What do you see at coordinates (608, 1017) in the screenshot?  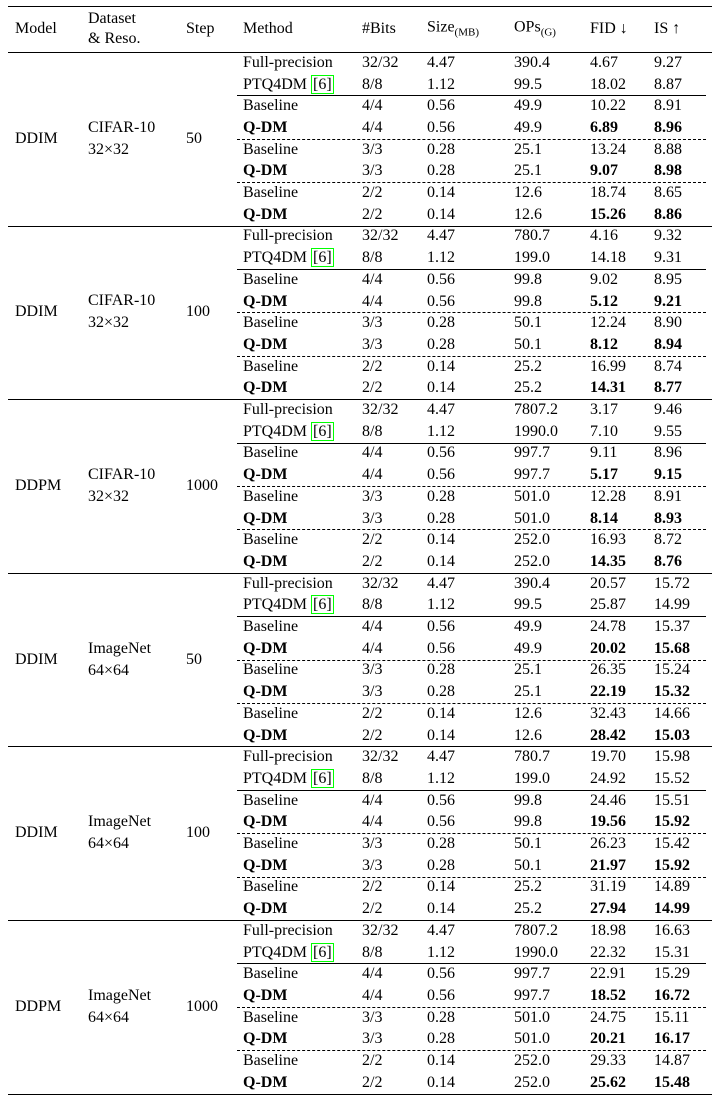 I see `cell: 24.75` at bounding box center [608, 1017].